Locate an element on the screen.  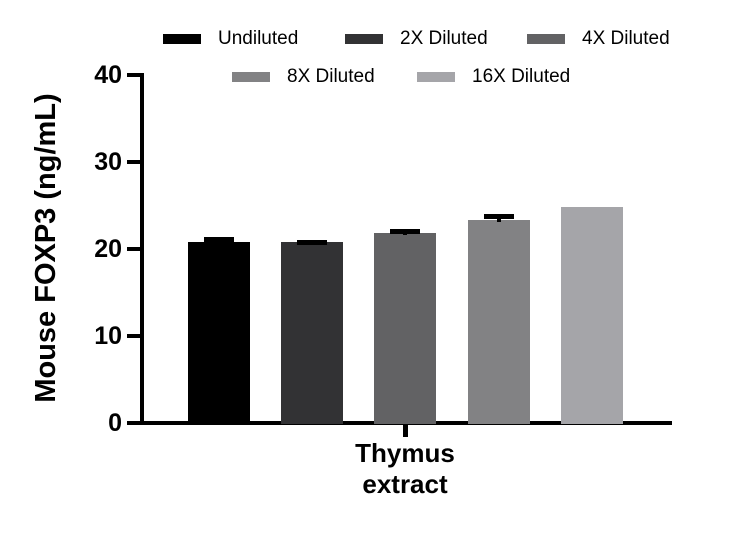
legend-item-16x-diluted: 16X Diluted is located at coordinates (493, 77).